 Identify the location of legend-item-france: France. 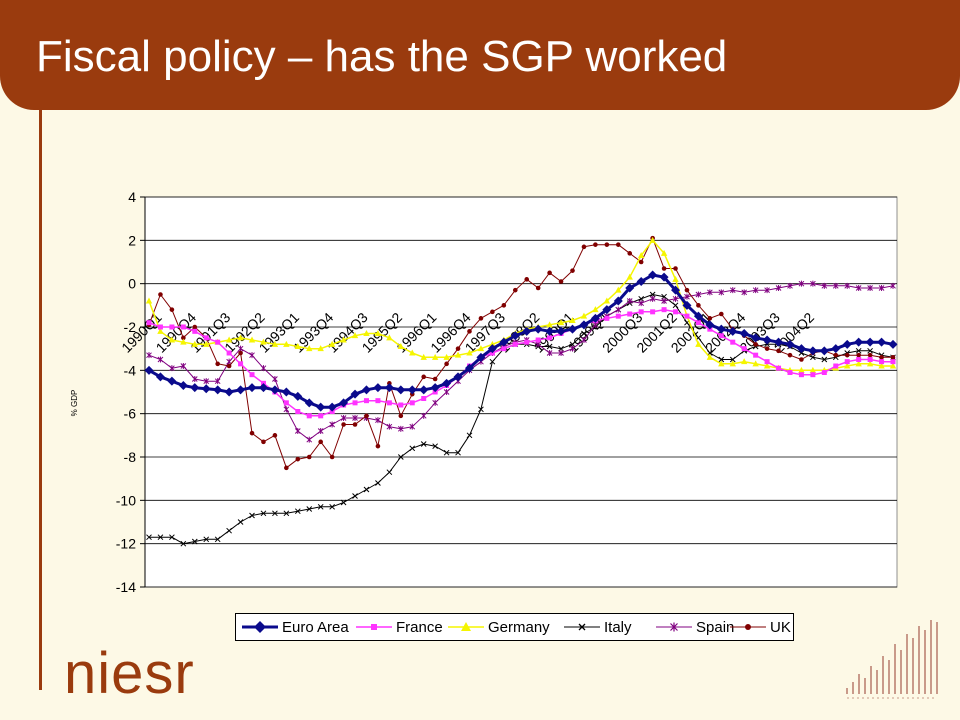
(399, 627).